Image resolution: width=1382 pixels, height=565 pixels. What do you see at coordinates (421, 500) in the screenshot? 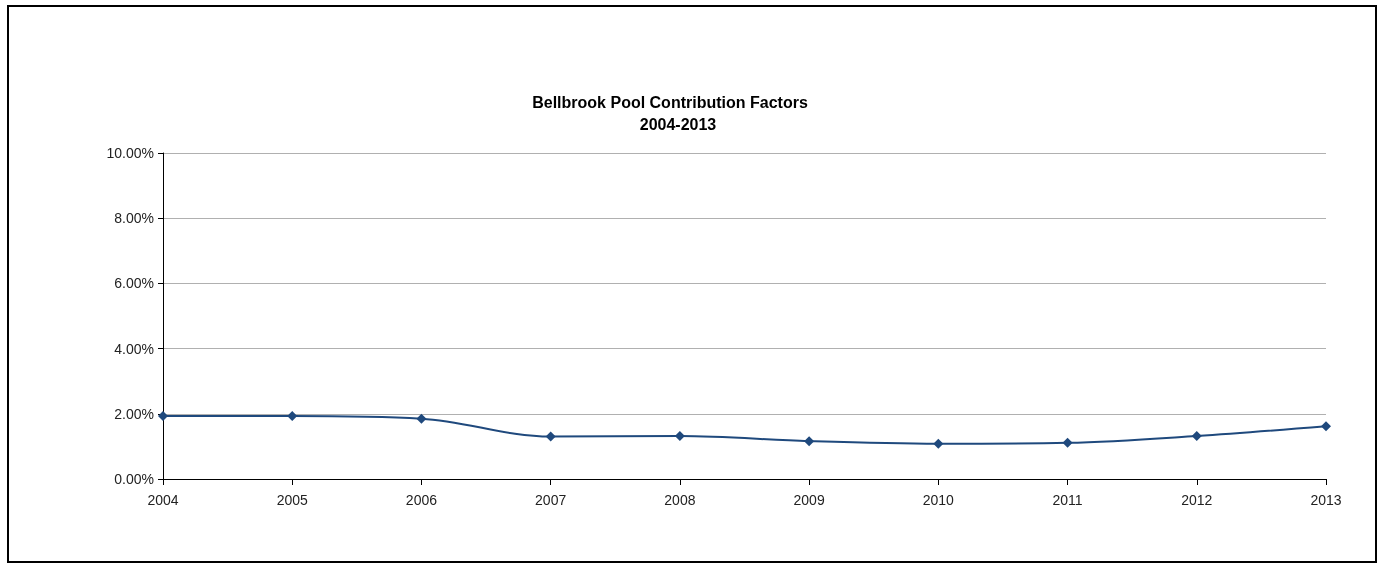
I see `x-tick-label: 2006` at bounding box center [421, 500].